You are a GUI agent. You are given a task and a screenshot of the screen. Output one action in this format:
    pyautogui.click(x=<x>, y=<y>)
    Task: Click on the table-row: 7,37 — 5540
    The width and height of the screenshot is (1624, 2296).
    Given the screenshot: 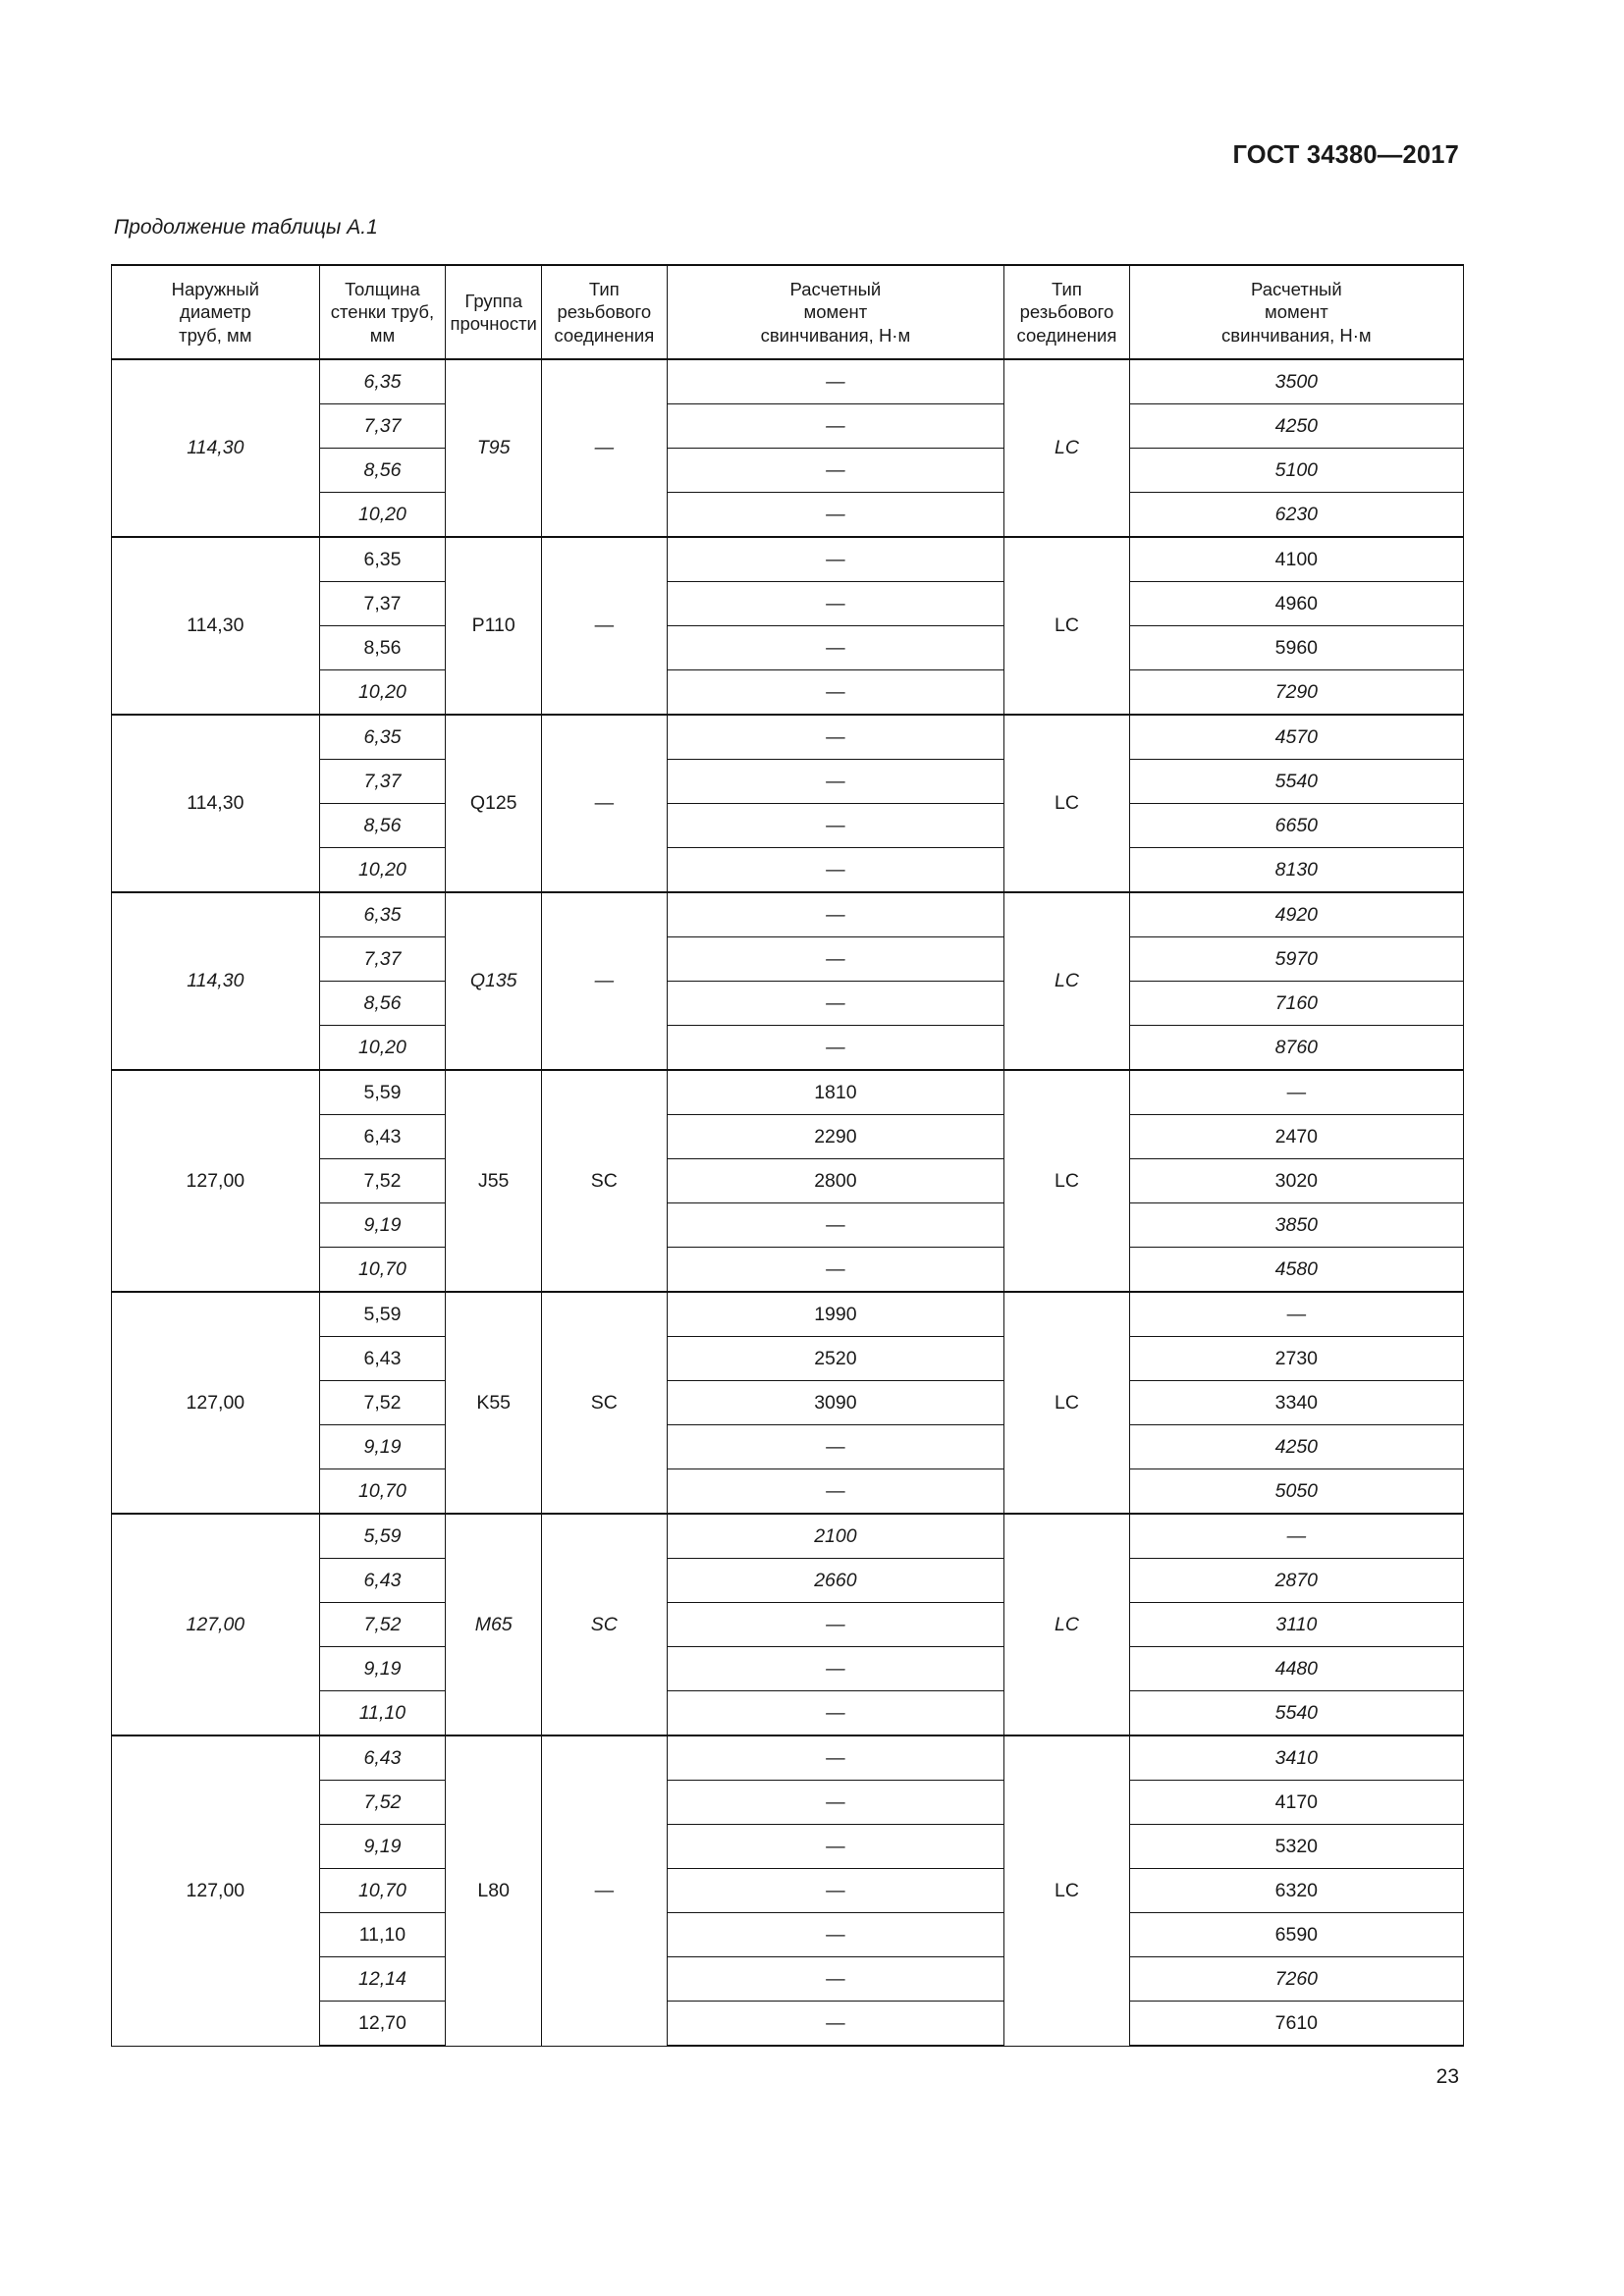 What is the action you would take?
    pyautogui.click(x=788, y=781)
    